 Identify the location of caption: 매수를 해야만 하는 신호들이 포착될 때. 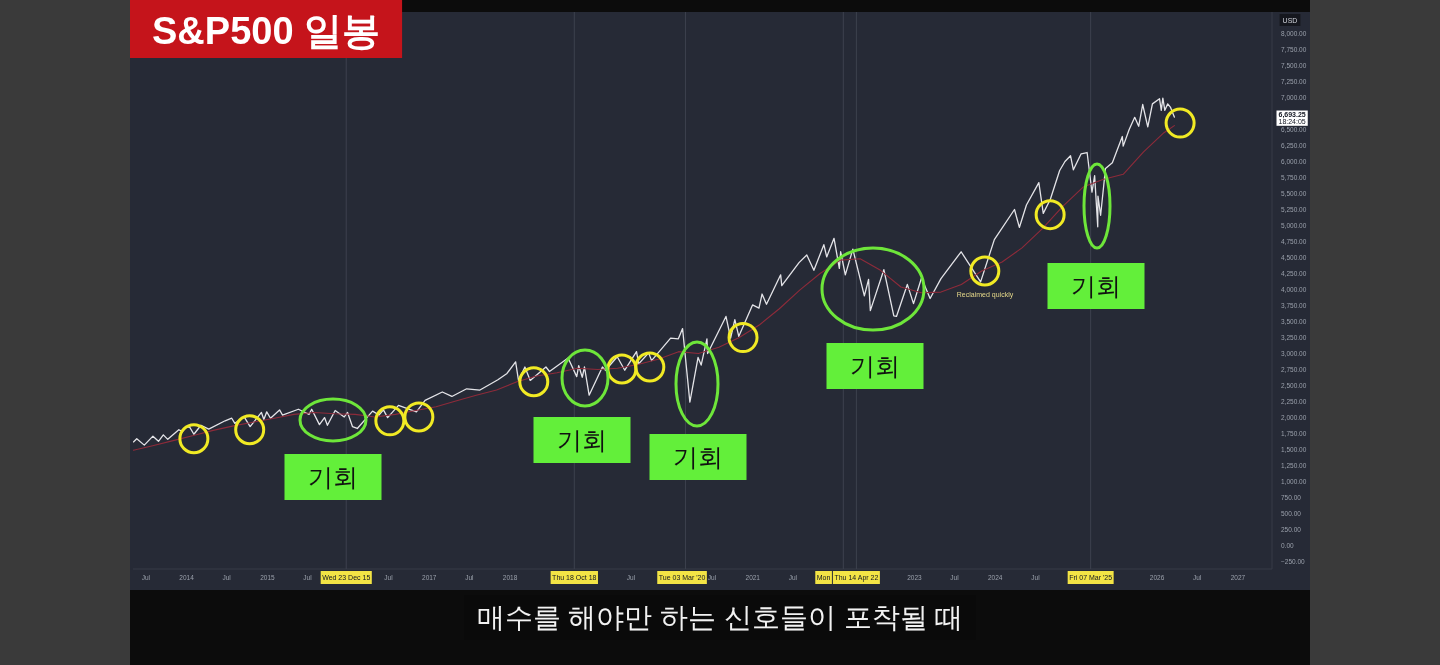
(720, 617).